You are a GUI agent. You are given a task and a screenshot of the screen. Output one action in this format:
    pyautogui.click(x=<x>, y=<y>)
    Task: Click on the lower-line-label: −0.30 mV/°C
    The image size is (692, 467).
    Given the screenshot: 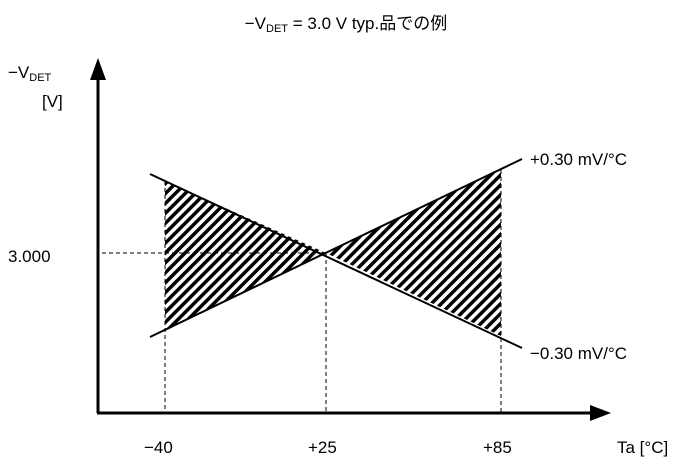 What is the action you would take?
    pyautogui.click(x=579, y=353)
    